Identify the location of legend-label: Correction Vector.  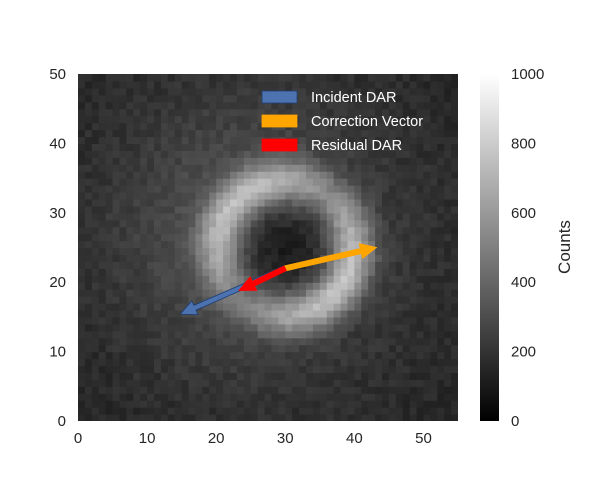
(367, 122).